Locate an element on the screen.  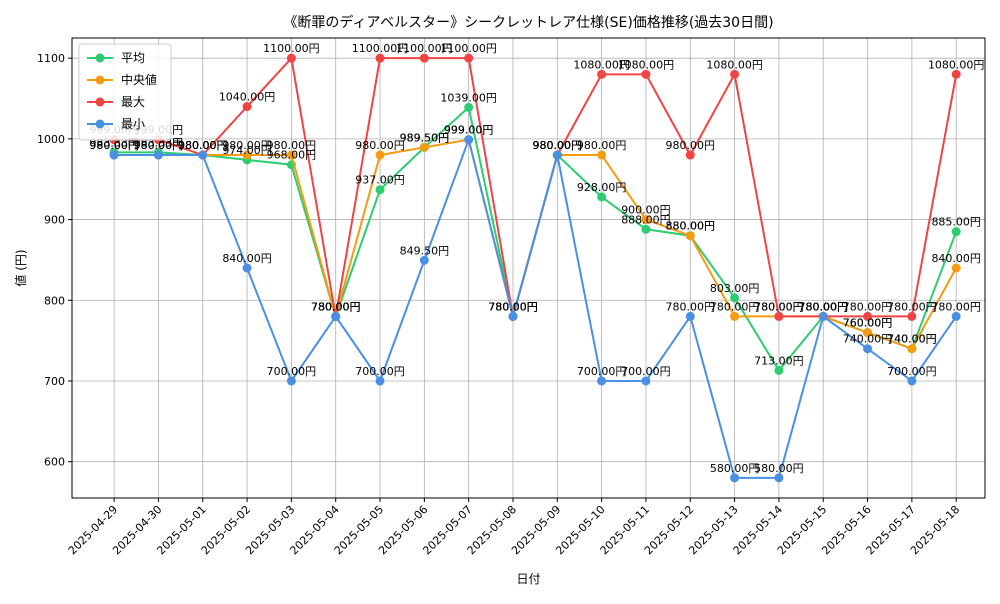
data-label: 803.00円 is located at coordinates (735, 288).